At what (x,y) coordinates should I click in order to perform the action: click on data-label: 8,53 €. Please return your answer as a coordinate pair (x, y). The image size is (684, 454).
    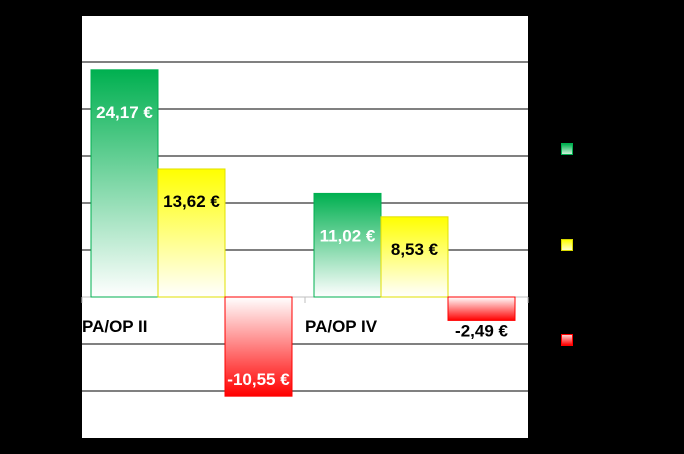
    Looking at the image, I should click on (415, 249).